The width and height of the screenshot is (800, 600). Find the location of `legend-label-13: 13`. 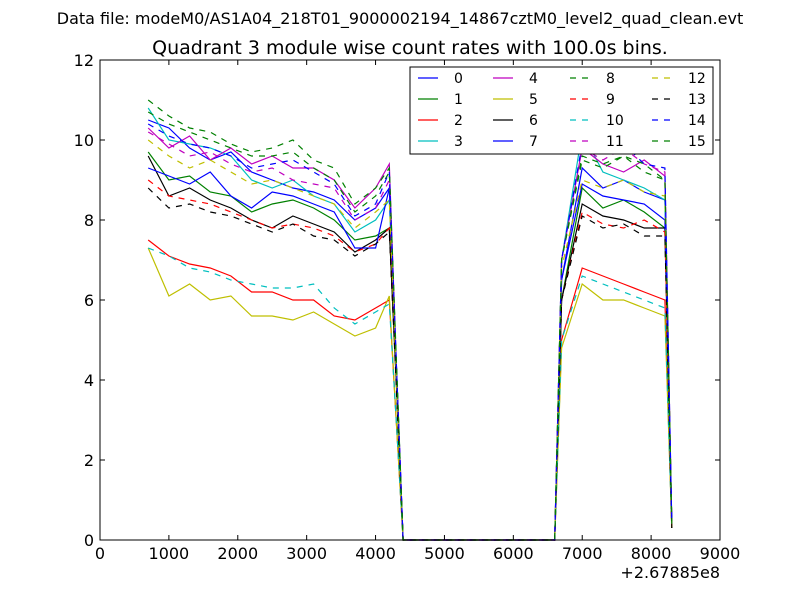

legend-label-13: 13 is located at coordinates (697, 100).